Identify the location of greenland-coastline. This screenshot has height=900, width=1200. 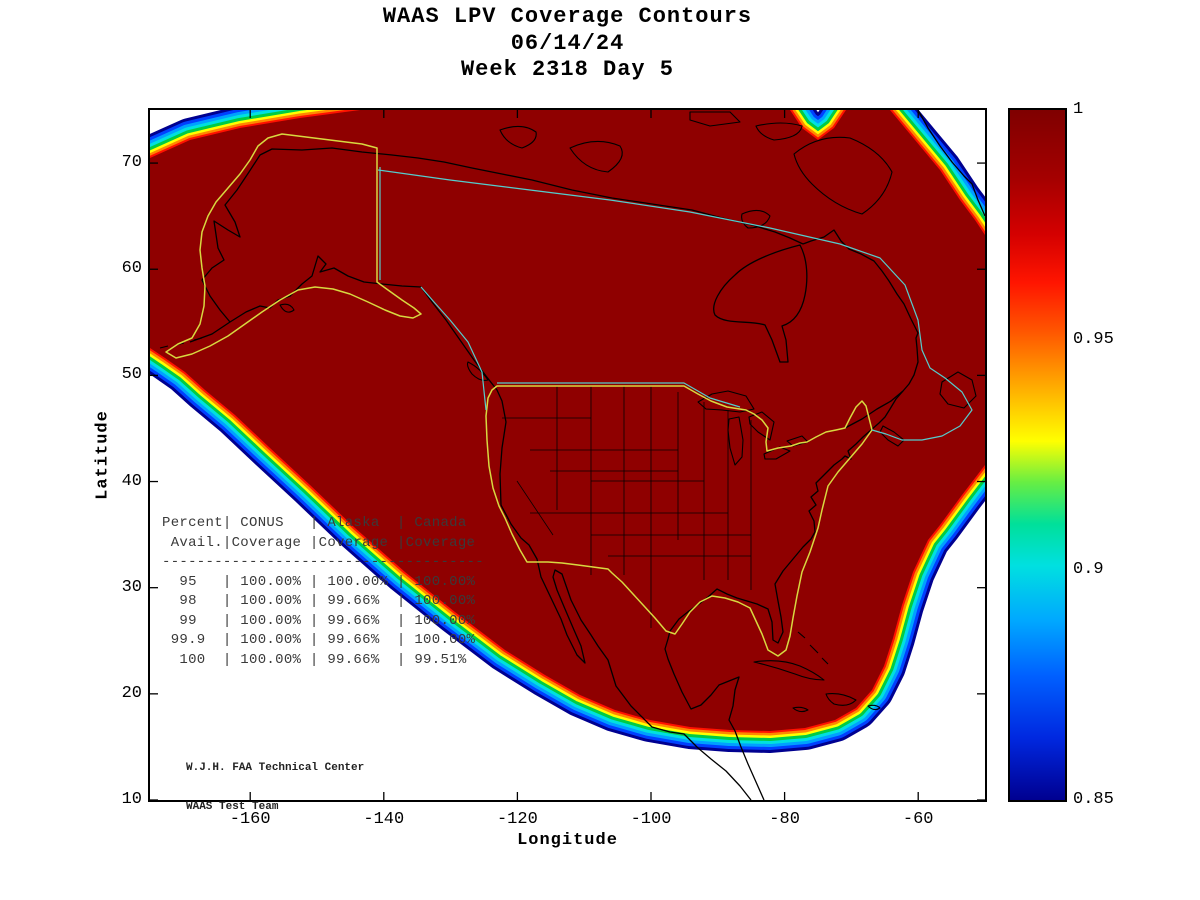
(951, 163).